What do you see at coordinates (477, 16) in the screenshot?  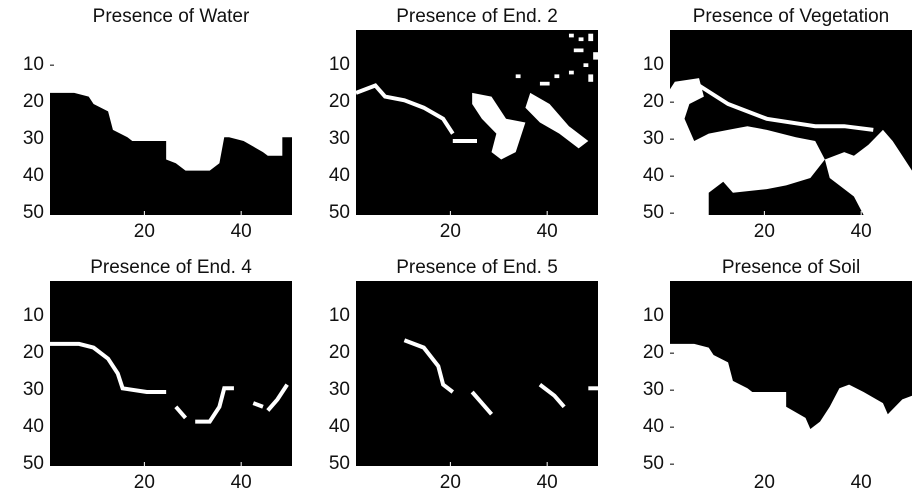 I see `panel-title: Presence of End. 2` at bounding box center [477, 16].